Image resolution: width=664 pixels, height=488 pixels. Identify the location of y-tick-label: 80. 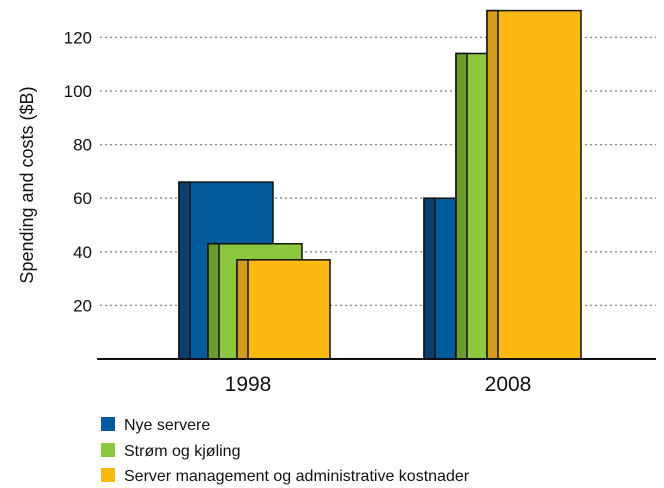
(82, 145).